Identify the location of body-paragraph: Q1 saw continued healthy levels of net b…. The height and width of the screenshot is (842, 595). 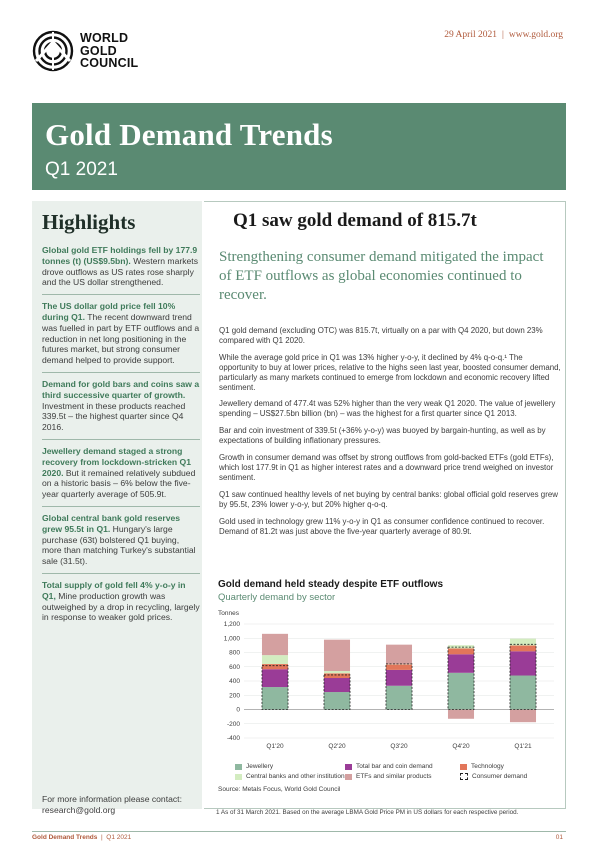
(388, 499).